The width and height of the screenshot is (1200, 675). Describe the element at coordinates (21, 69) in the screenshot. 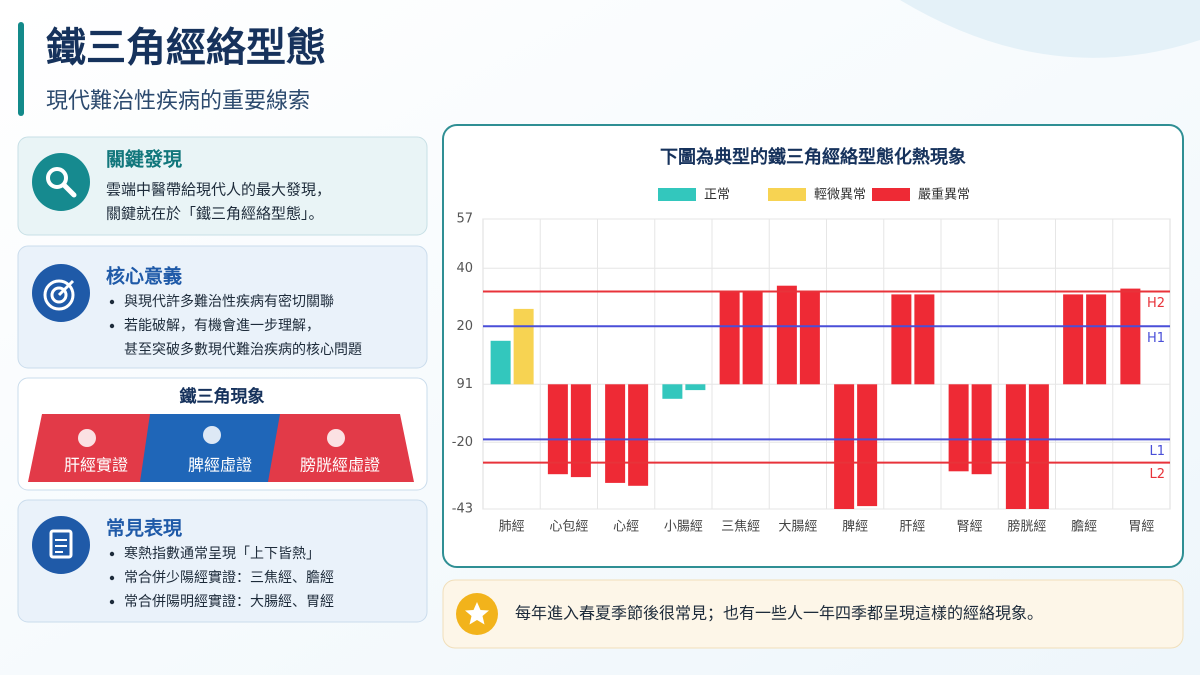

I see `title-accent` at that location.